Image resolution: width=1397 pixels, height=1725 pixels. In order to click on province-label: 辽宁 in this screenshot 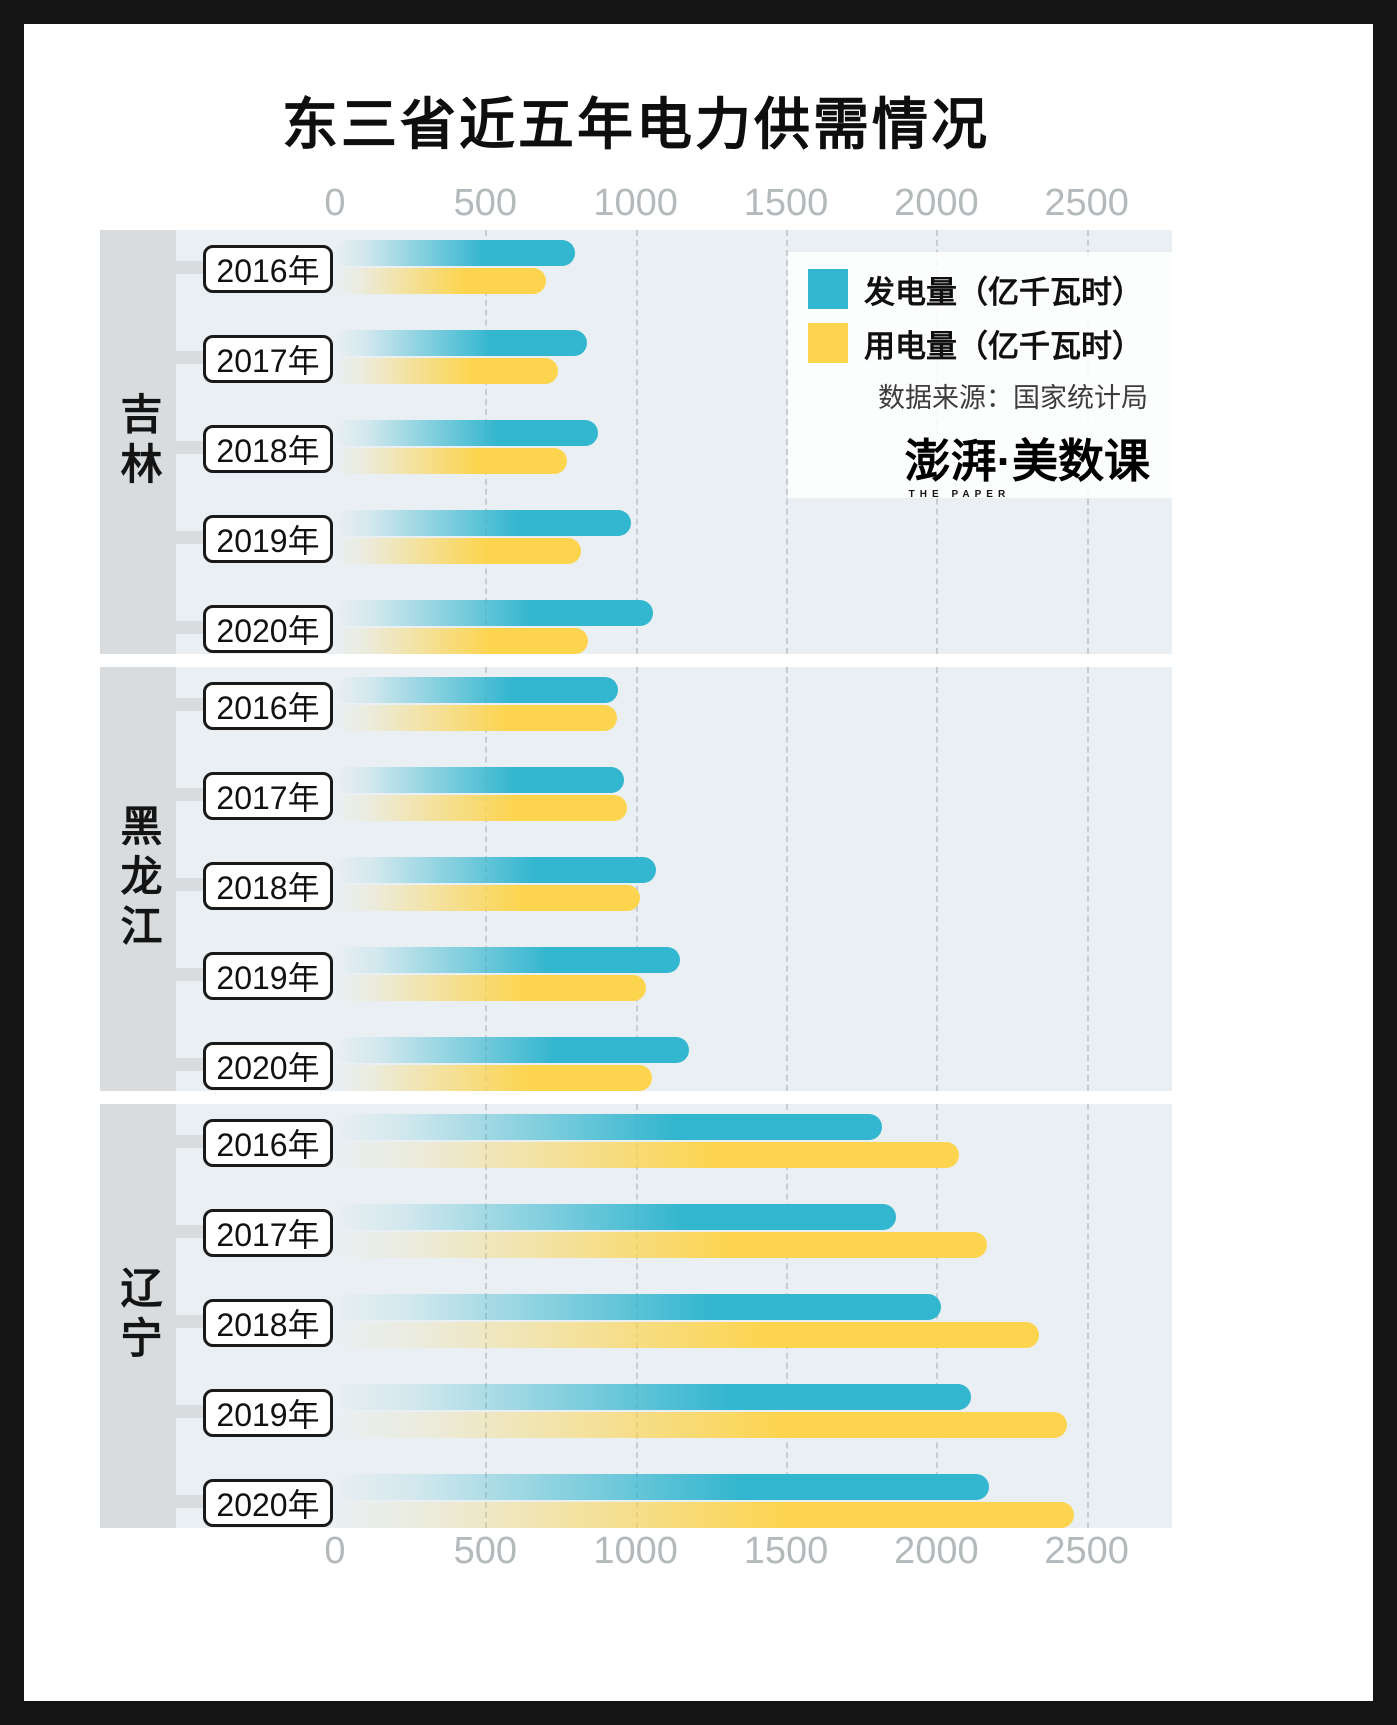, I will do `click(138, 1316)`.